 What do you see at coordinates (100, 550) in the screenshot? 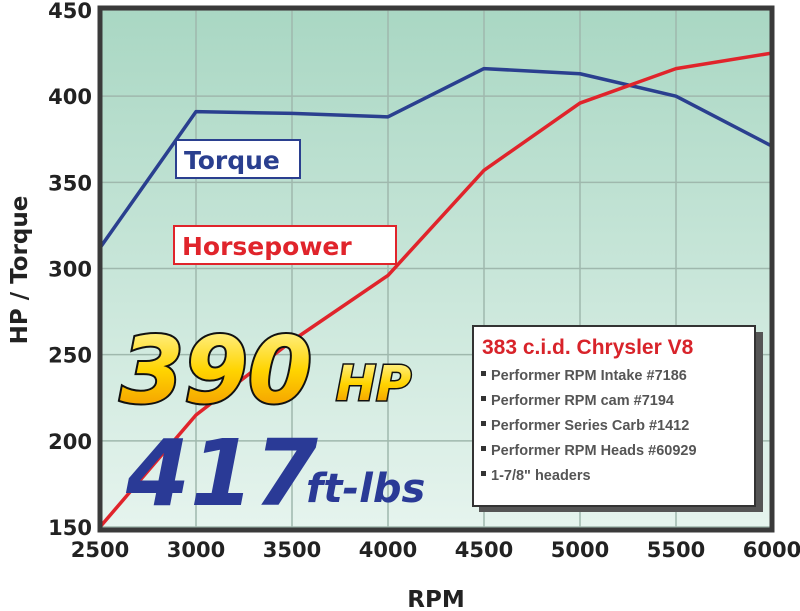
I see `x-tick-label: 2500` at bounding box center [100, 550].